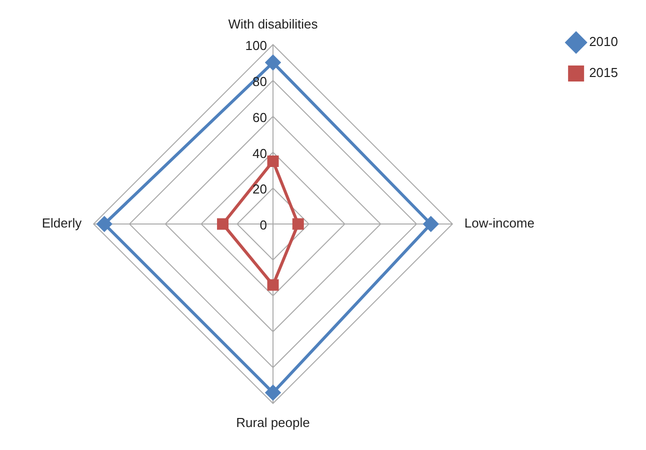 Image resolution: width=646 pixels, height=450 pixels. Describe the element at coordinates (499, 223) in the screenshot. I see `spoke-label: Low-income` at that location.